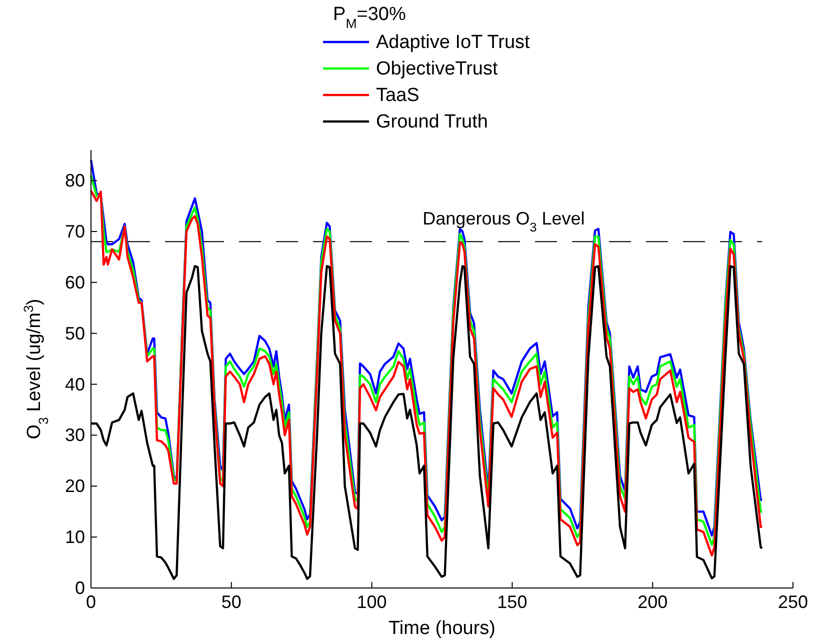 The height and width of the screenshot is (641, 814). What do you see at coordinates (512, 602) in the screenshot?
I see `x-tick-label: 150` at bounding box center [512, 602].